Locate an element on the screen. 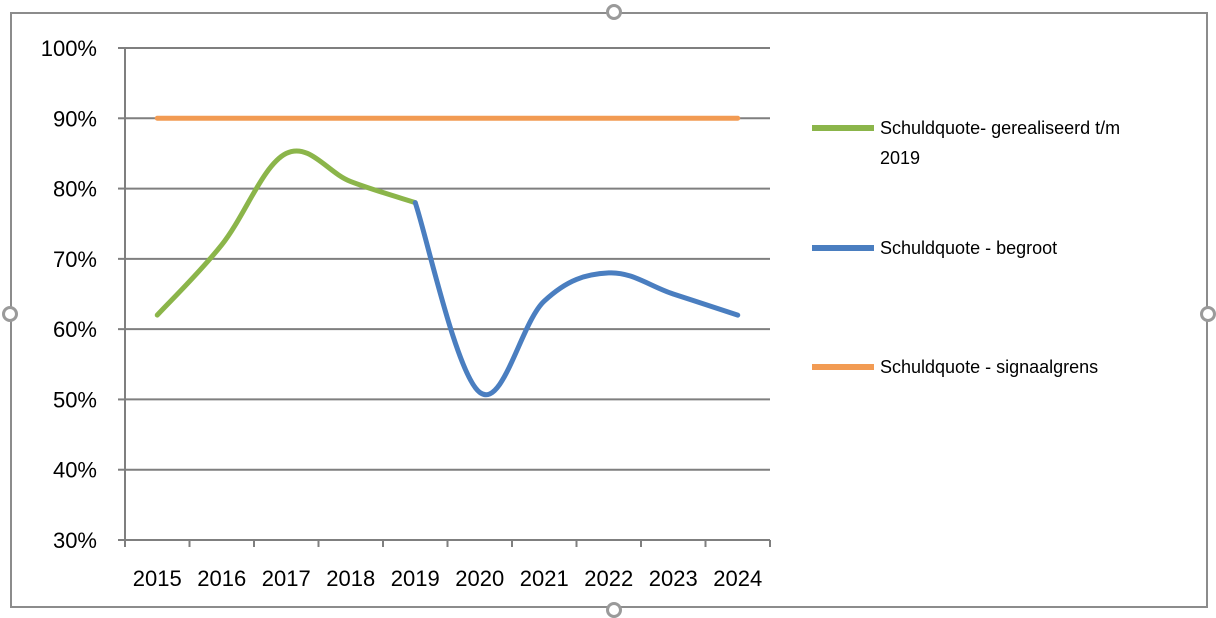  legend-label: 2019 is located at coordinates (900, 158).